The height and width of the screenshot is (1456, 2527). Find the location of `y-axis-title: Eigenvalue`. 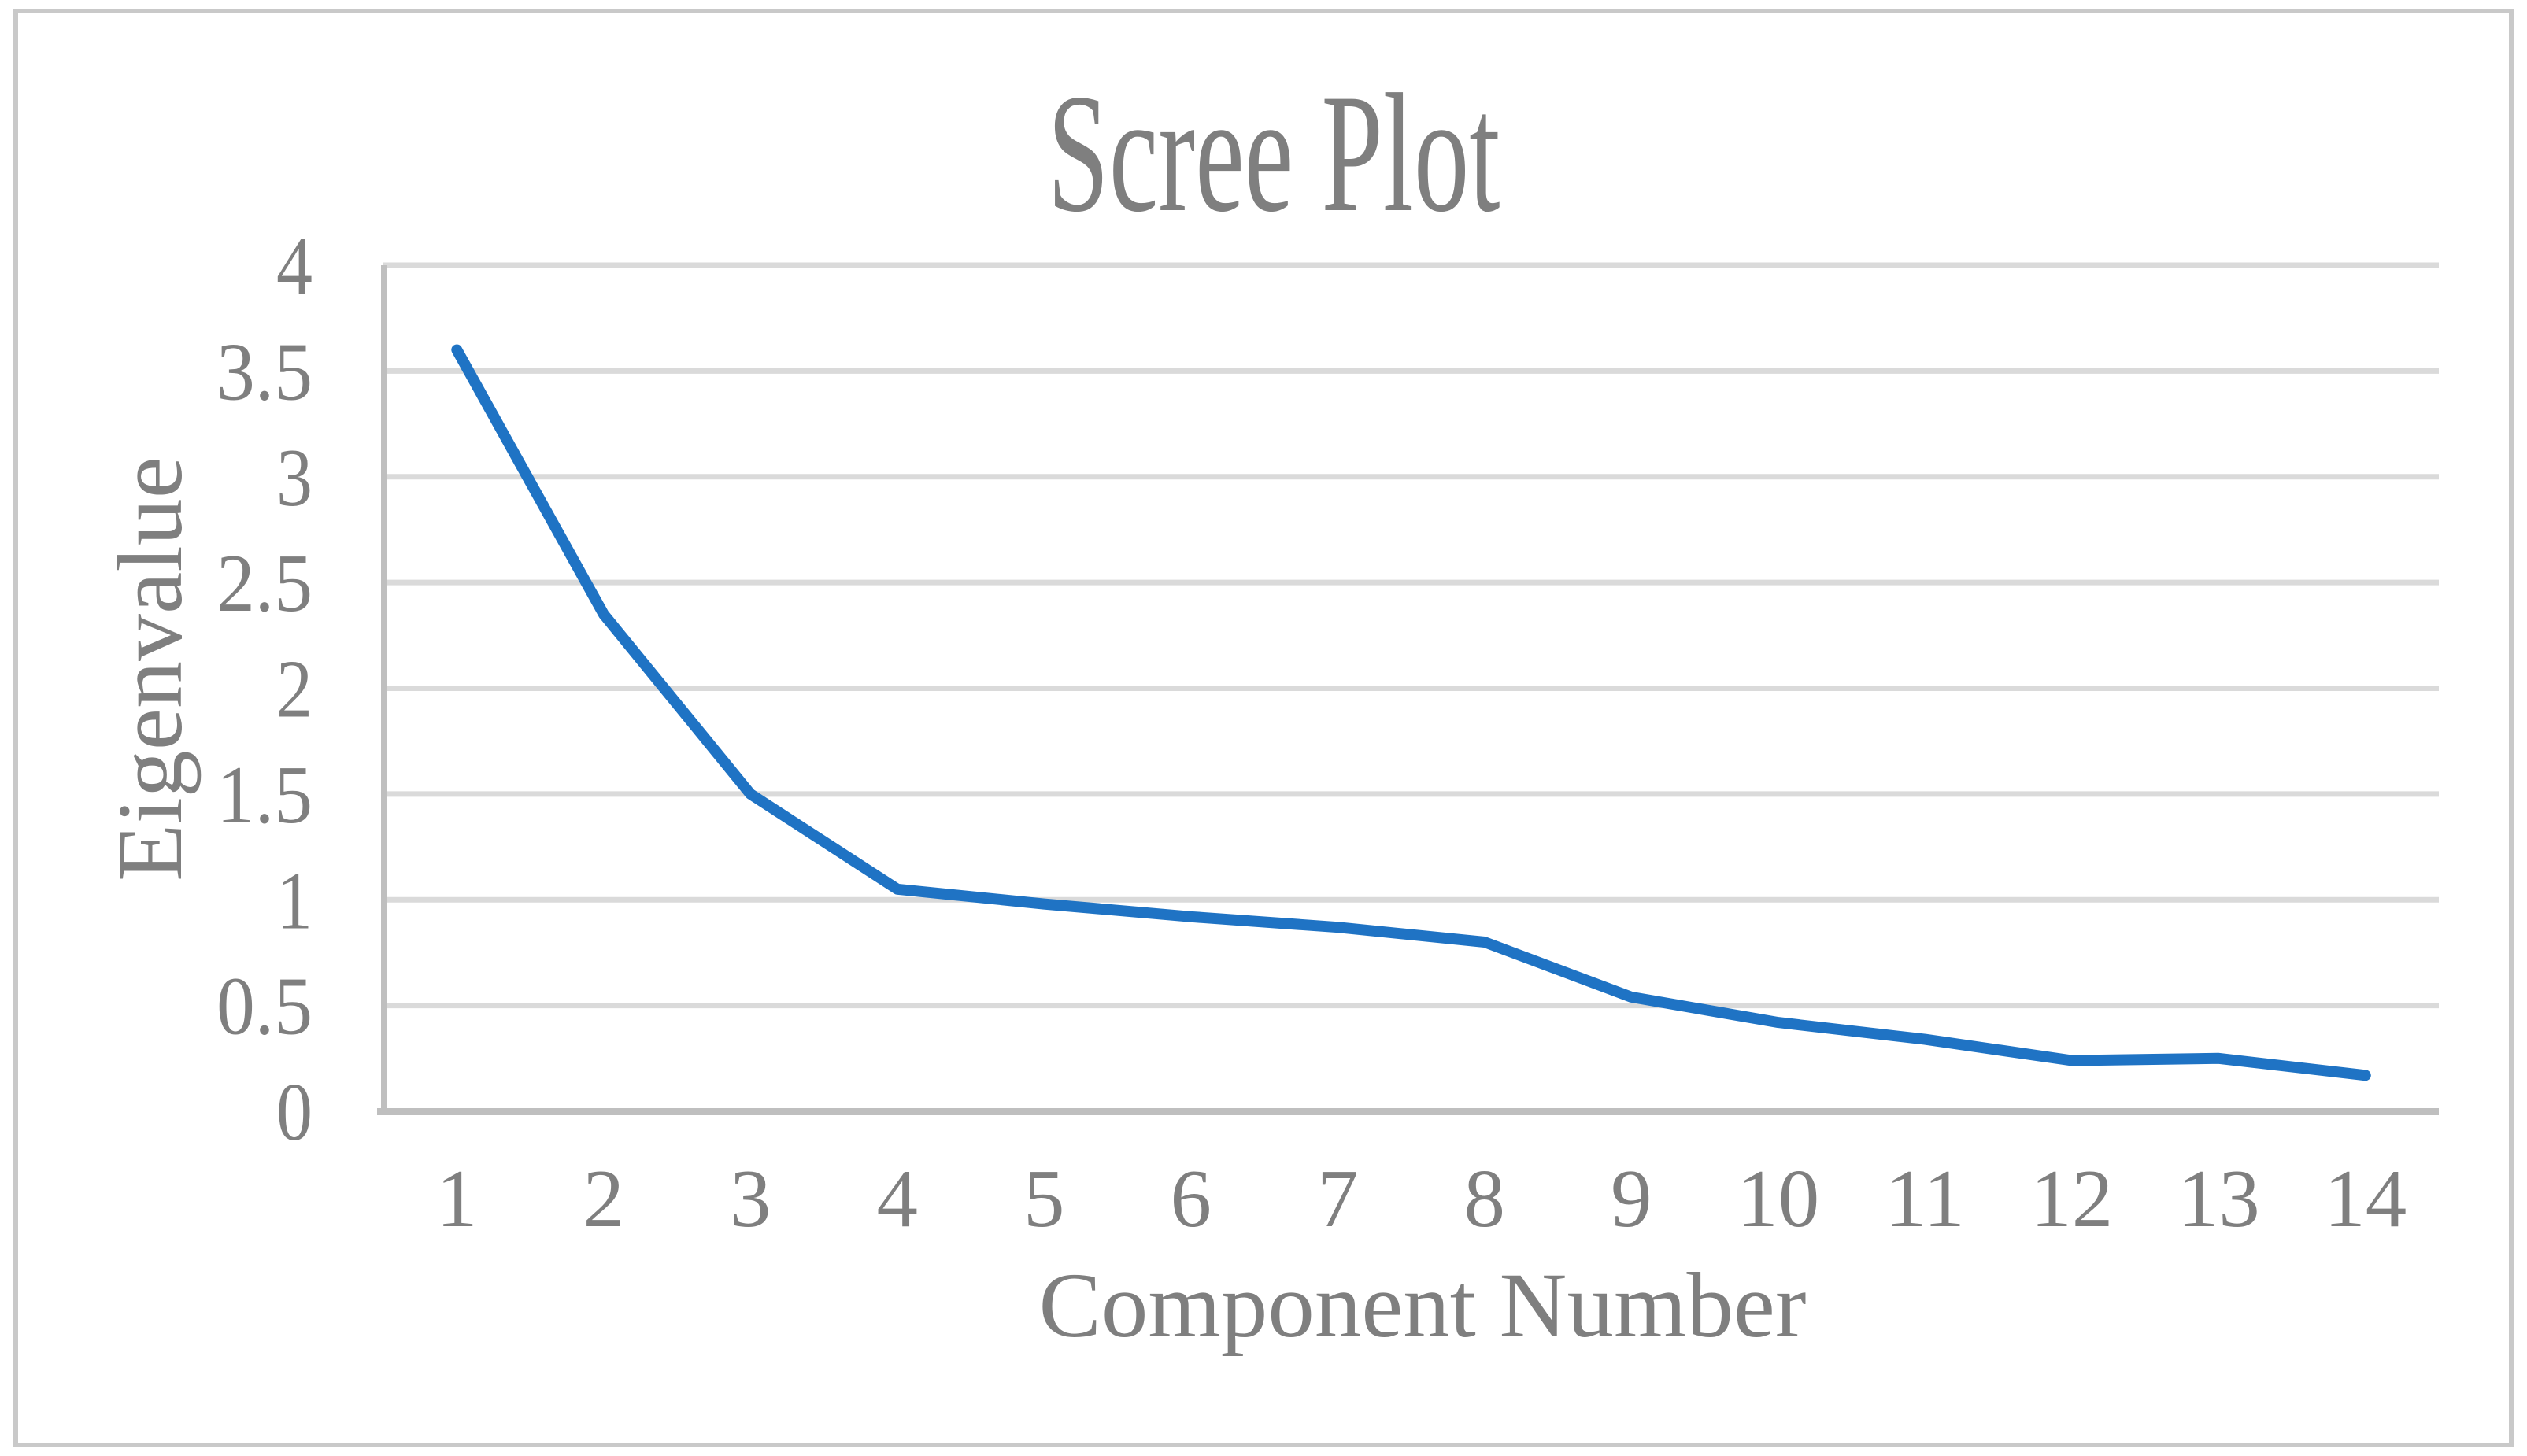

y-axis-title: Eigenvalue is located at coordinates (150, 668).